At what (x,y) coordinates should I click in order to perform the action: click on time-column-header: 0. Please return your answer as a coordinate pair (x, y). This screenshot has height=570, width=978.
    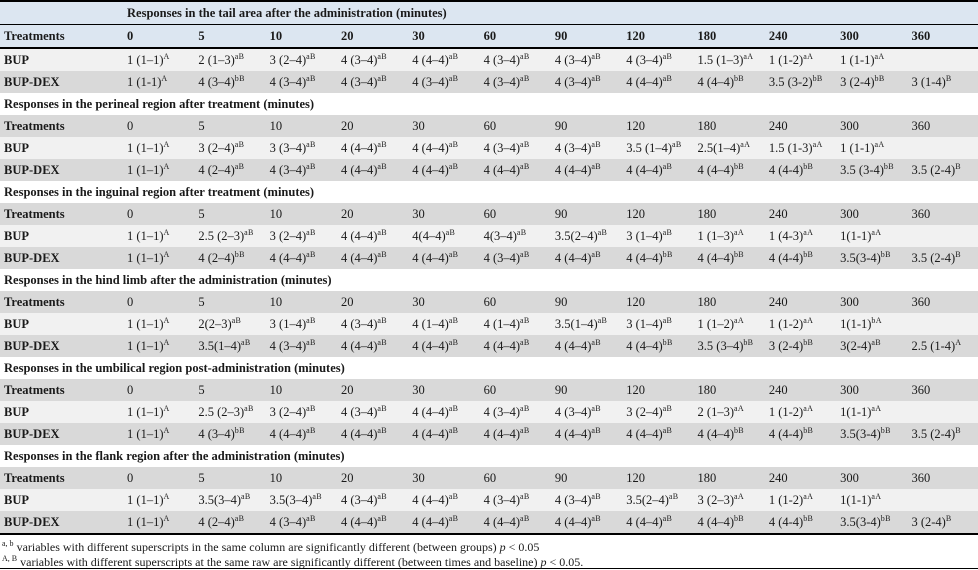
    Looking at the image, I should click on (158, 214).